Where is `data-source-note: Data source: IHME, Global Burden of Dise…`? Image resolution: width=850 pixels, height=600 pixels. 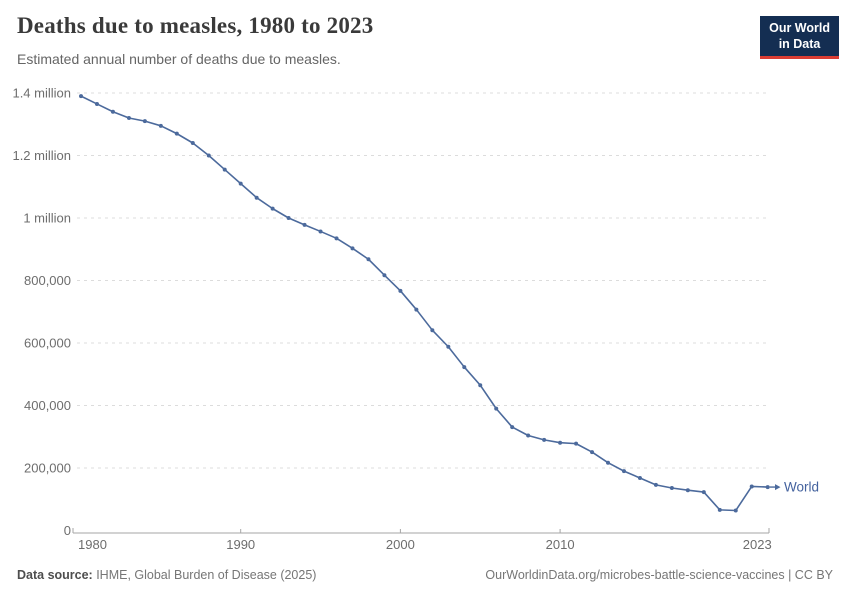
data-source-note: Data source: IHME, Global Burden of Dise… is located at coordinates (166, 575).